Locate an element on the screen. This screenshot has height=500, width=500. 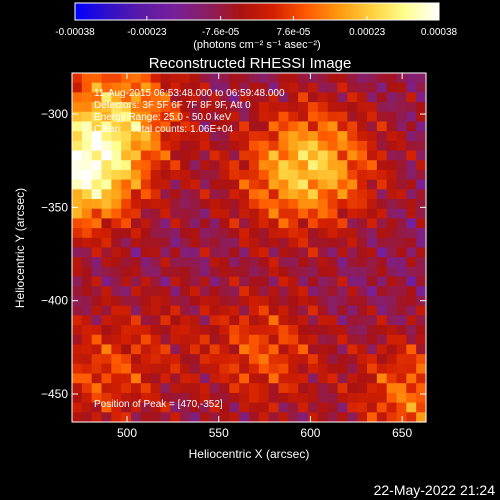
timestamp: 22-May-2022 21:24 is located at coordinates (435, 490).